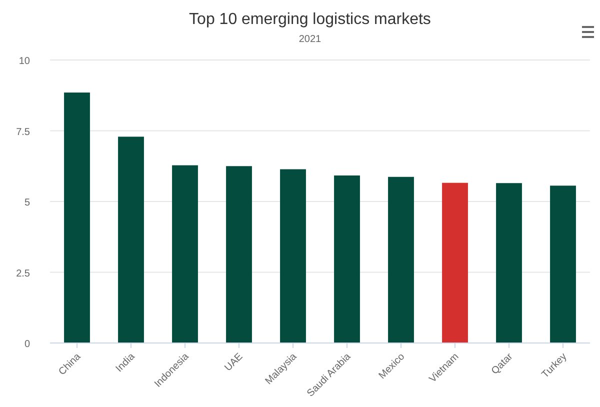 Image resolution: width=600 pixels, height=407 pixels. I want to click on chart-subtitle: 2021, so click(310, 39).